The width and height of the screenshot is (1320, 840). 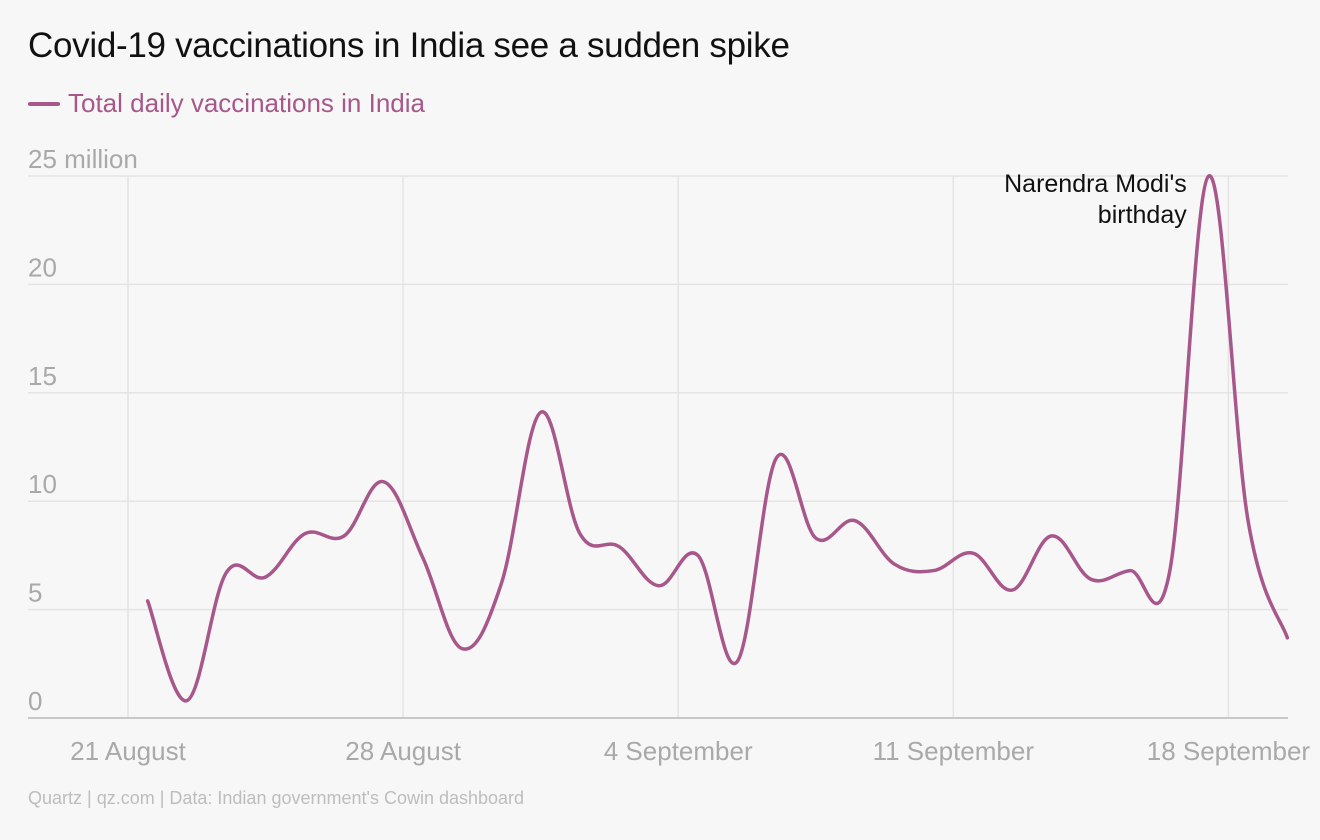 What do you see at coordinates (246, 103) in the screenshot?
I see `legend-label: Total daily vaccinations in India` at bounding box center [246, 103].